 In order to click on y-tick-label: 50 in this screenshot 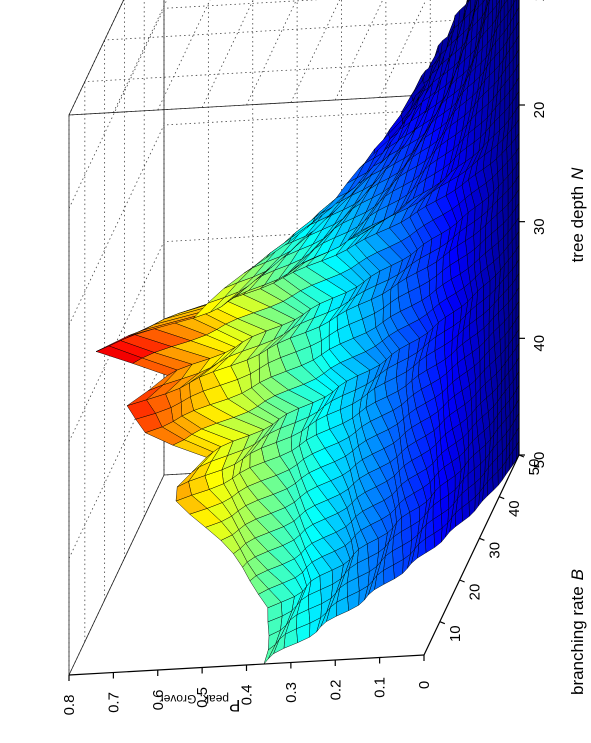, I will do `click(539, 460)`.